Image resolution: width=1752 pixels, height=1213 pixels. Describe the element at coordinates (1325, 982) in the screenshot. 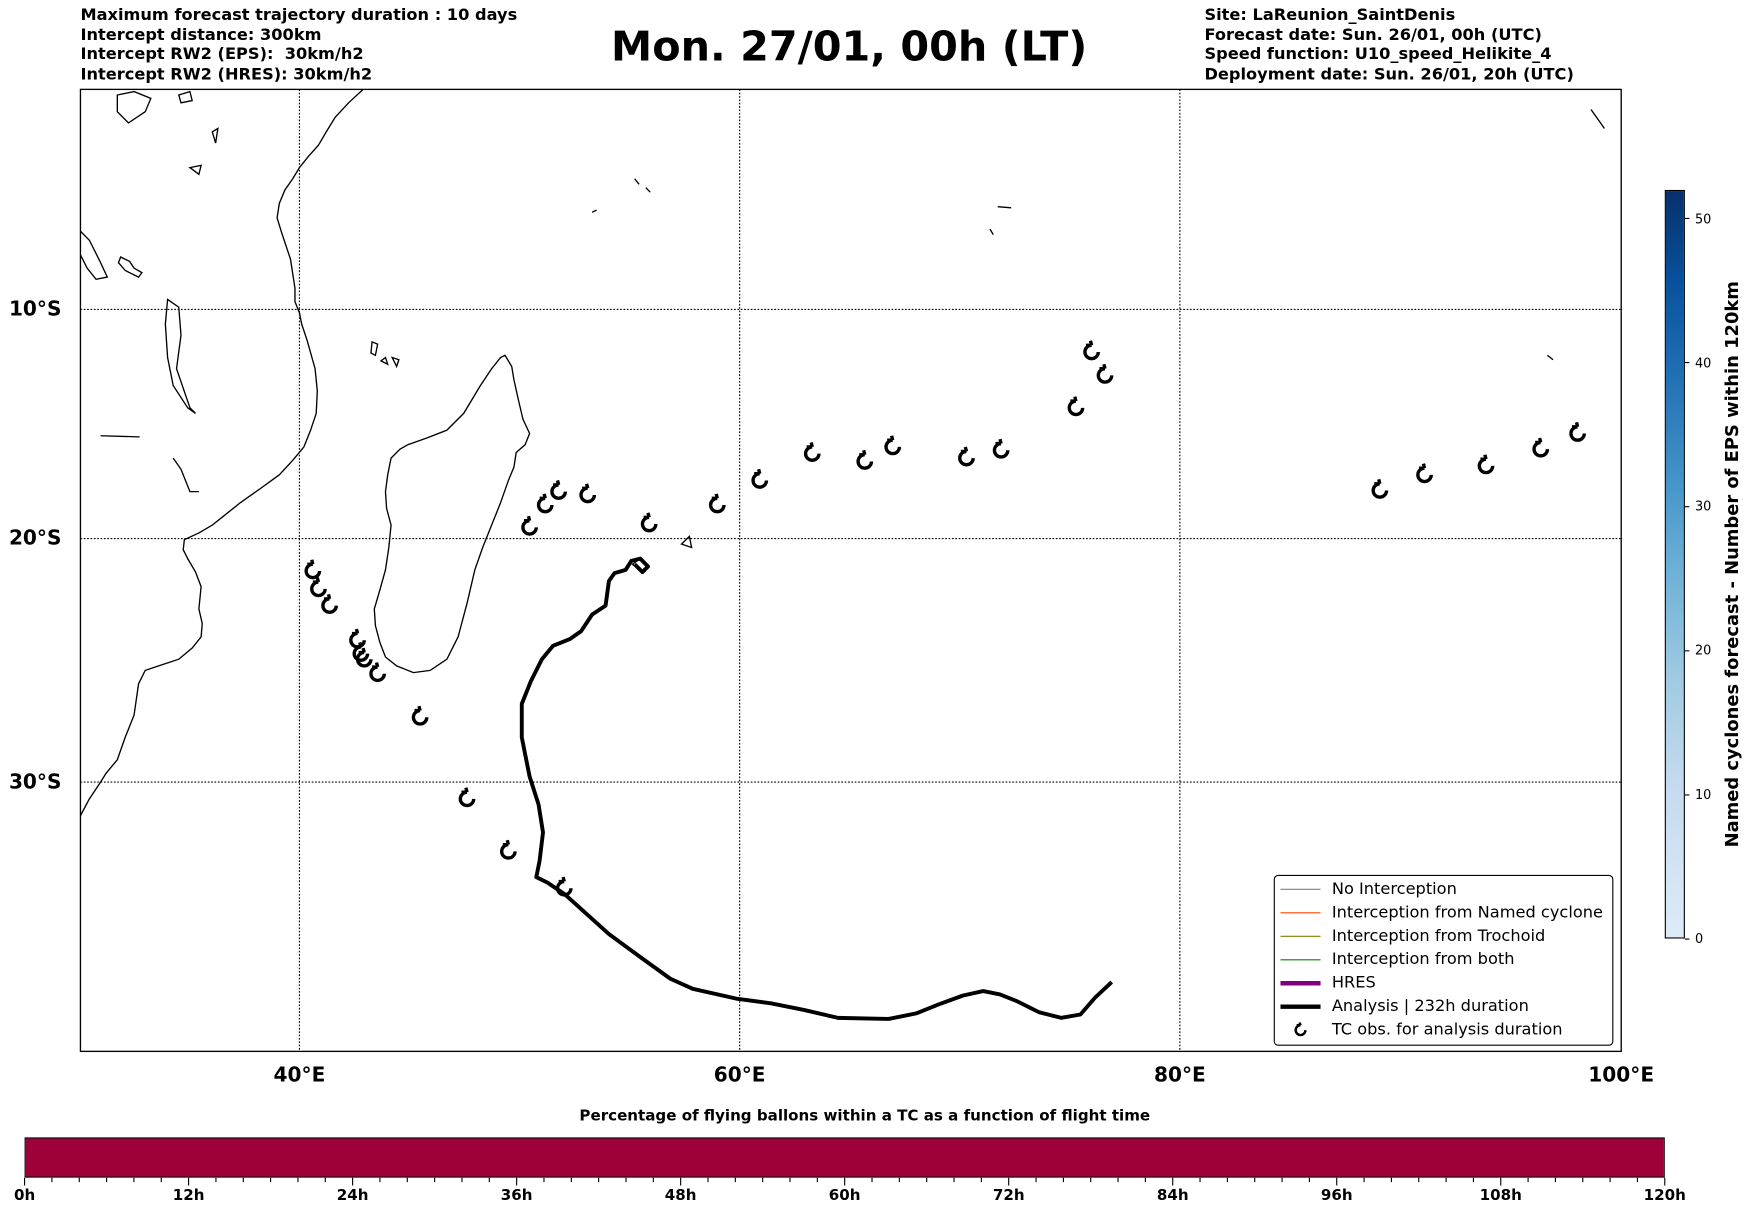

I see `legend-item-hres: HRES` at that location.